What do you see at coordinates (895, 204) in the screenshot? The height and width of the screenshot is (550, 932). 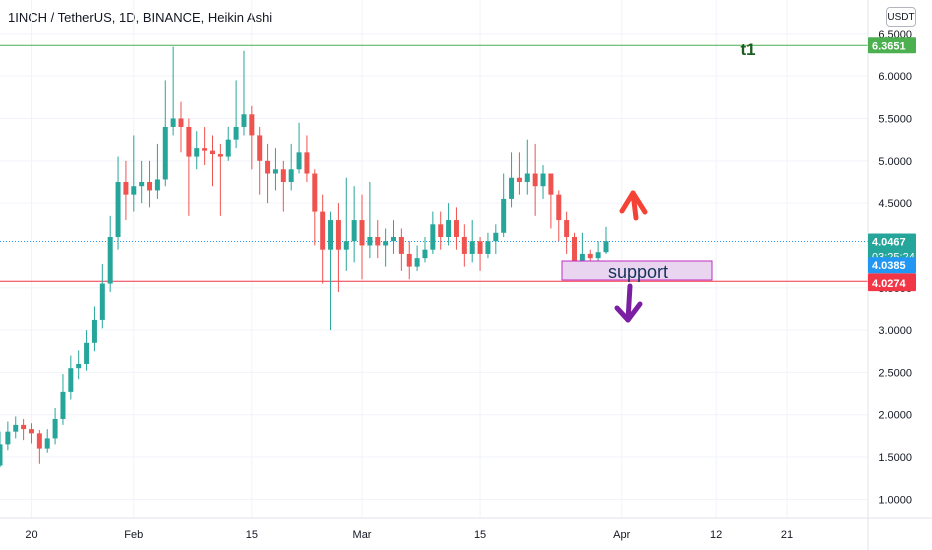 I see `y-tick-label: 4.5000` at bounding box center [895, 204].